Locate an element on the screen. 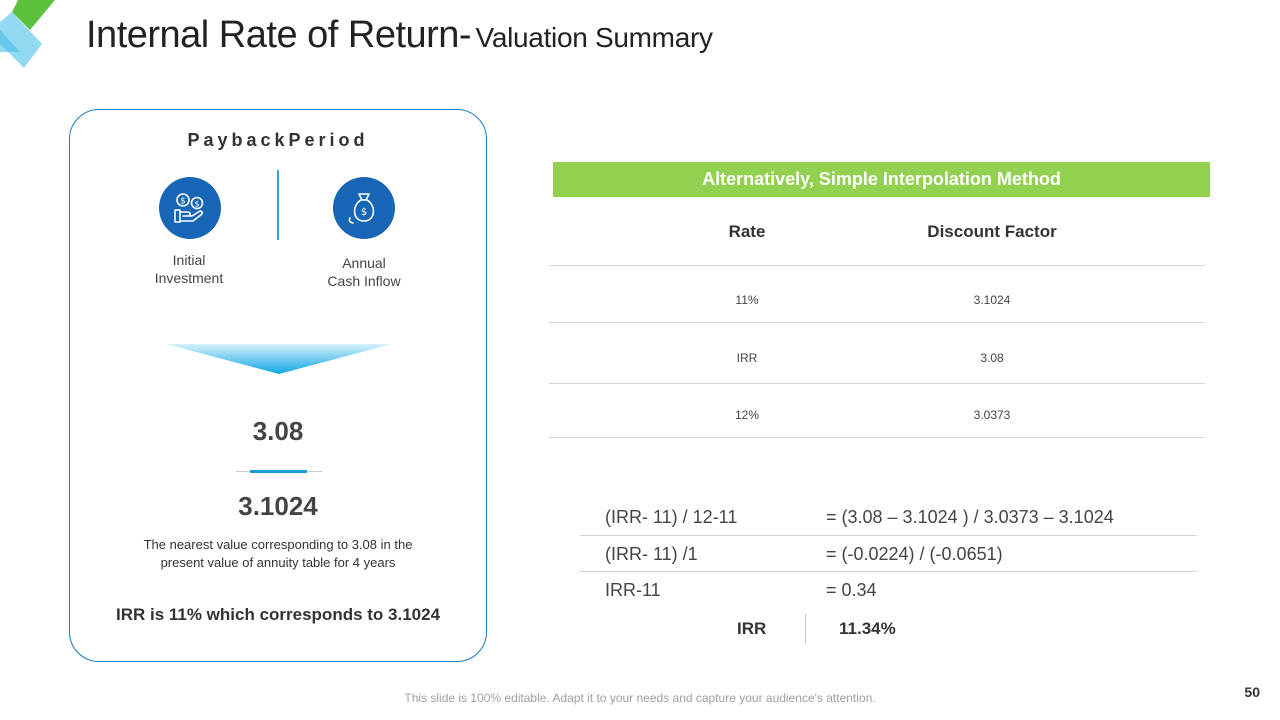 The image size is (1280, 720). hand-money-icon: $ $ is located at coordinates (189, 208).